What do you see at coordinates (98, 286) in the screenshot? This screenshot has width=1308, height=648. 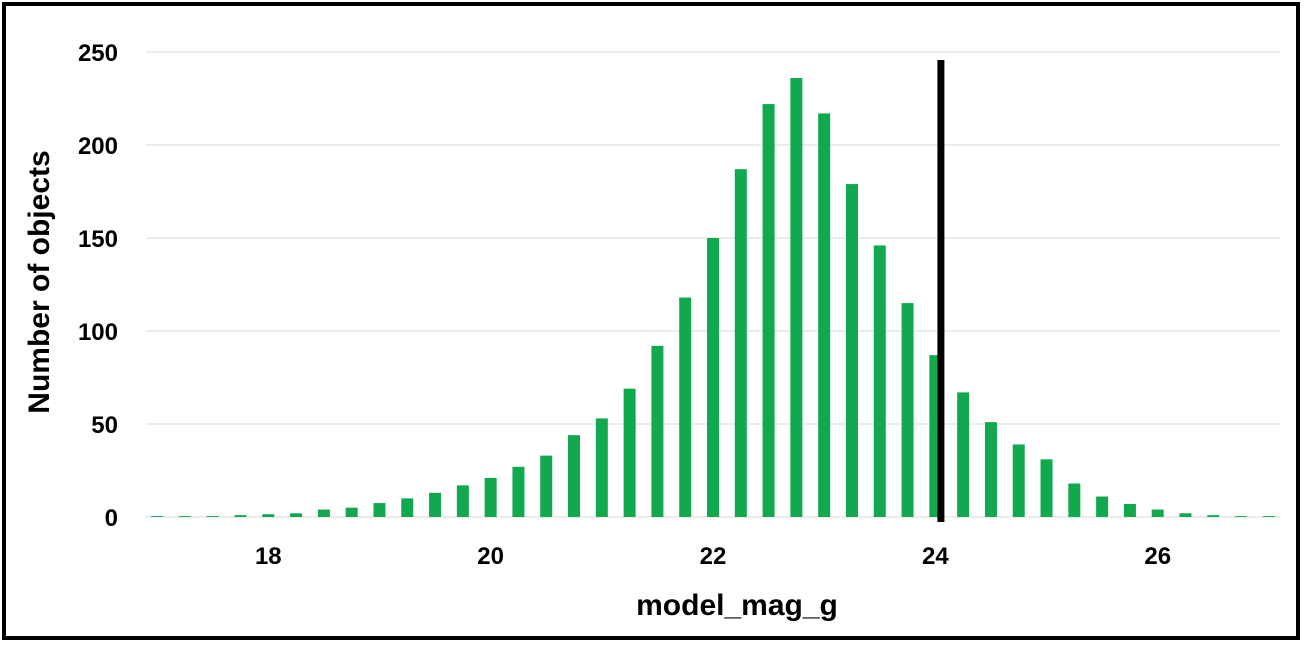 I see `y-tick-labels: 0 50 100 150 200 250` at bounding box center [98, 286].